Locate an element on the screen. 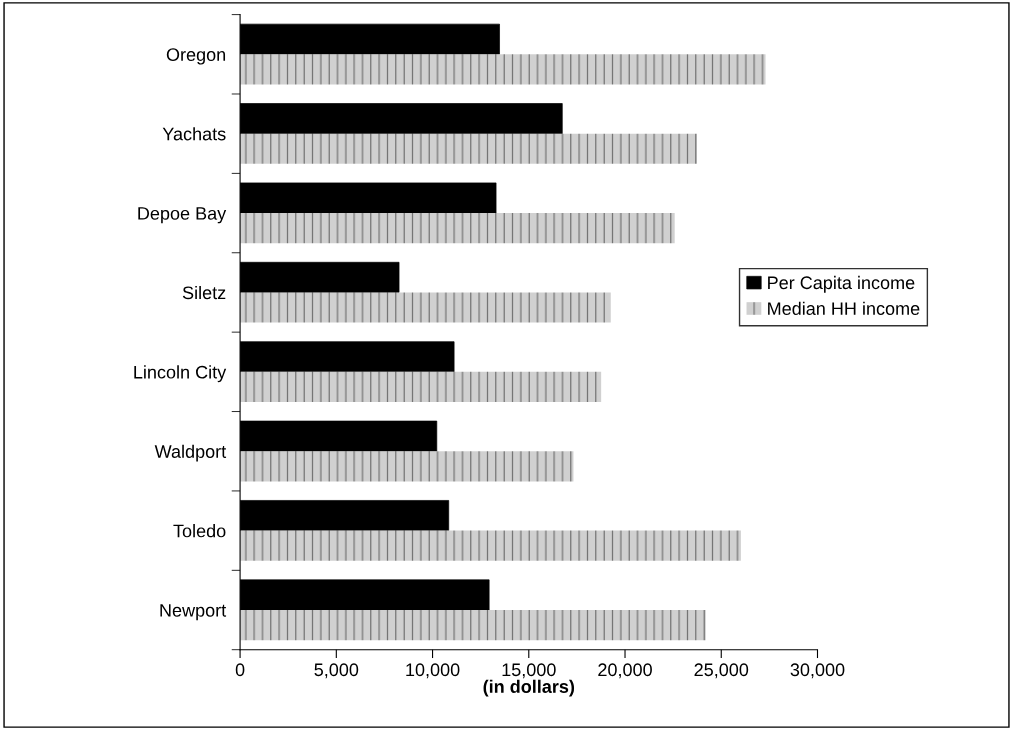 Image resolution: width=1013 pixels, height=730 pixels. y-tick-label: Depoe Bay is located at coordinates (182, 215).